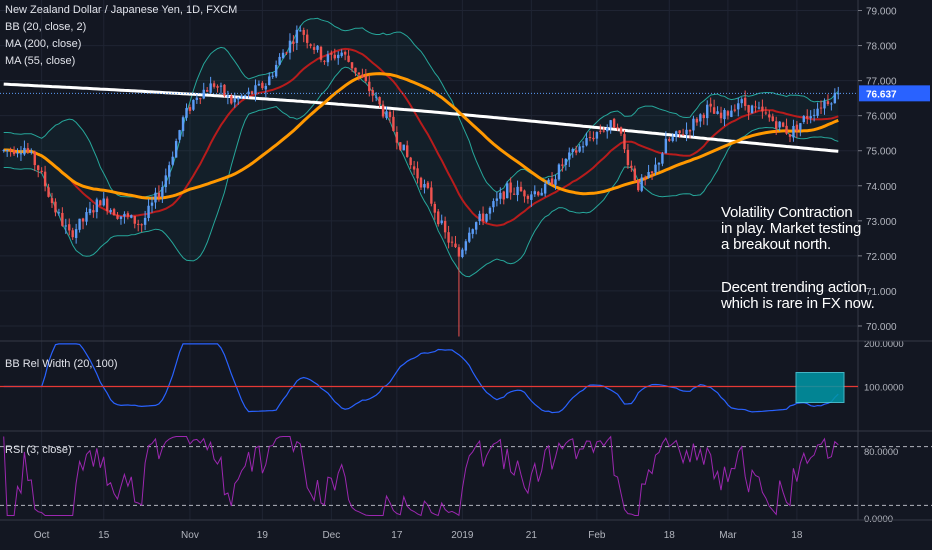 This screenshot has width=932, height=550. What do you see at coordinates (46, 27) in the screenshot?
I see `indicator-bb-label: BB (20, close, 2)` at bounding box center [46, 27].